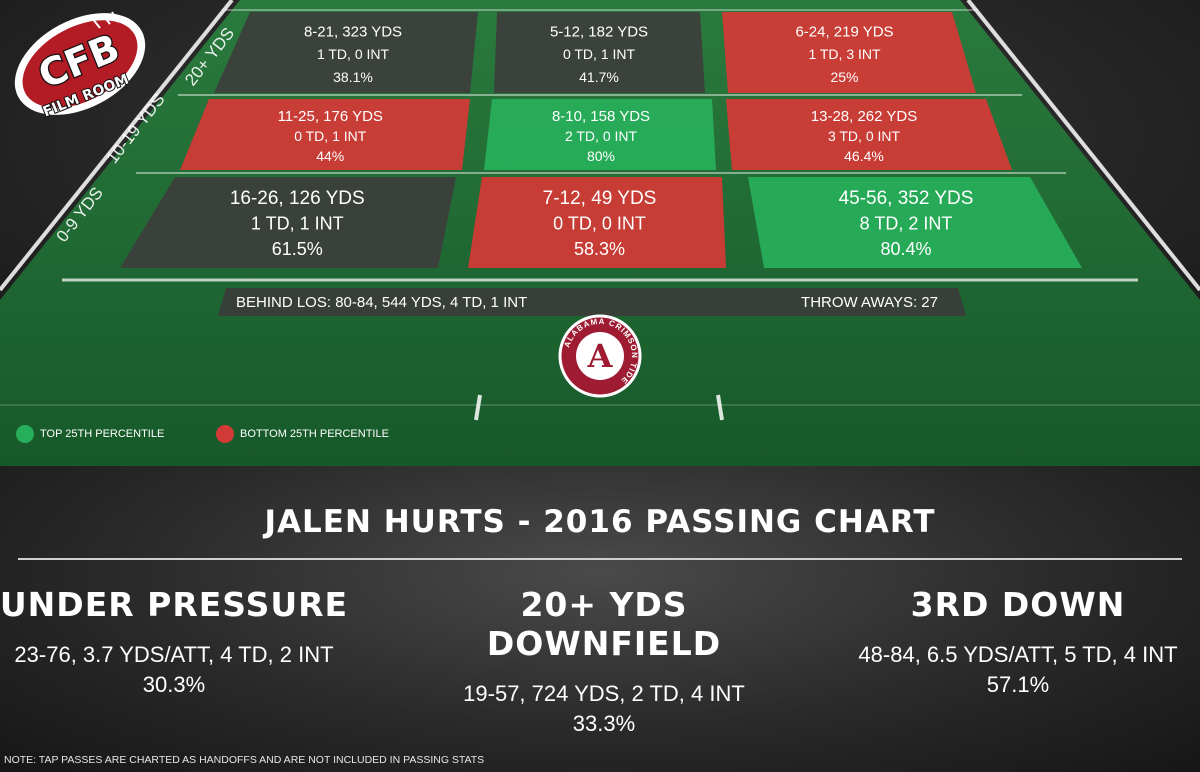 The image size is (1200, 772). I want to click on zone-cell-td-int: 3 TD, 0 INT, so click(864, 136).